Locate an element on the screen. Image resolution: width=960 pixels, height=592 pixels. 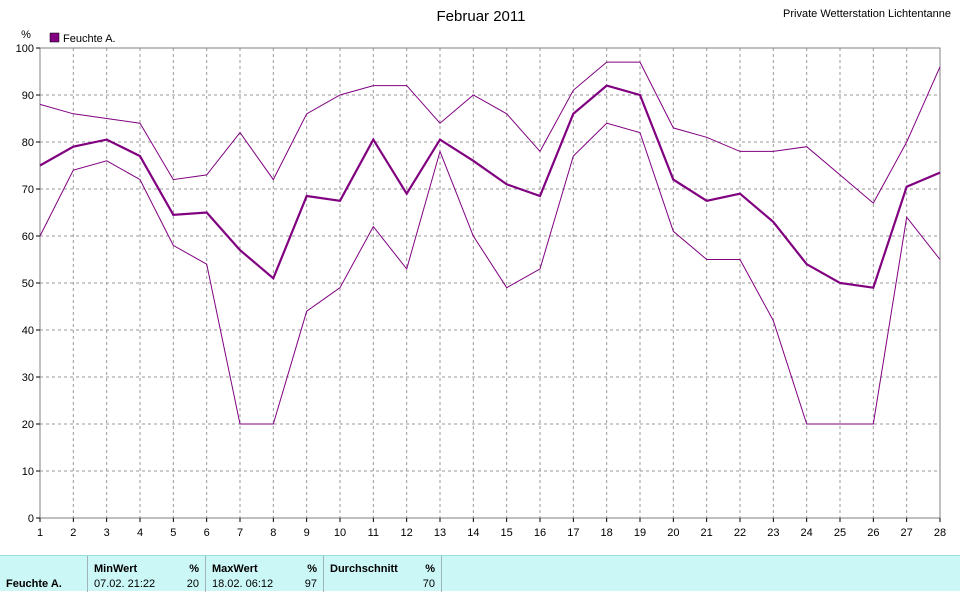
x-tick-label: 6 is located at coordinates (207, 533).